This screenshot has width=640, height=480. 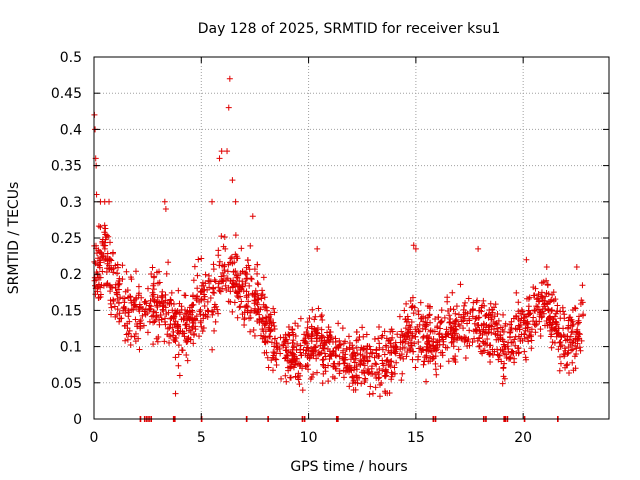 I want to click on y-tick-label: 0.05, so click(x=66, y=384).